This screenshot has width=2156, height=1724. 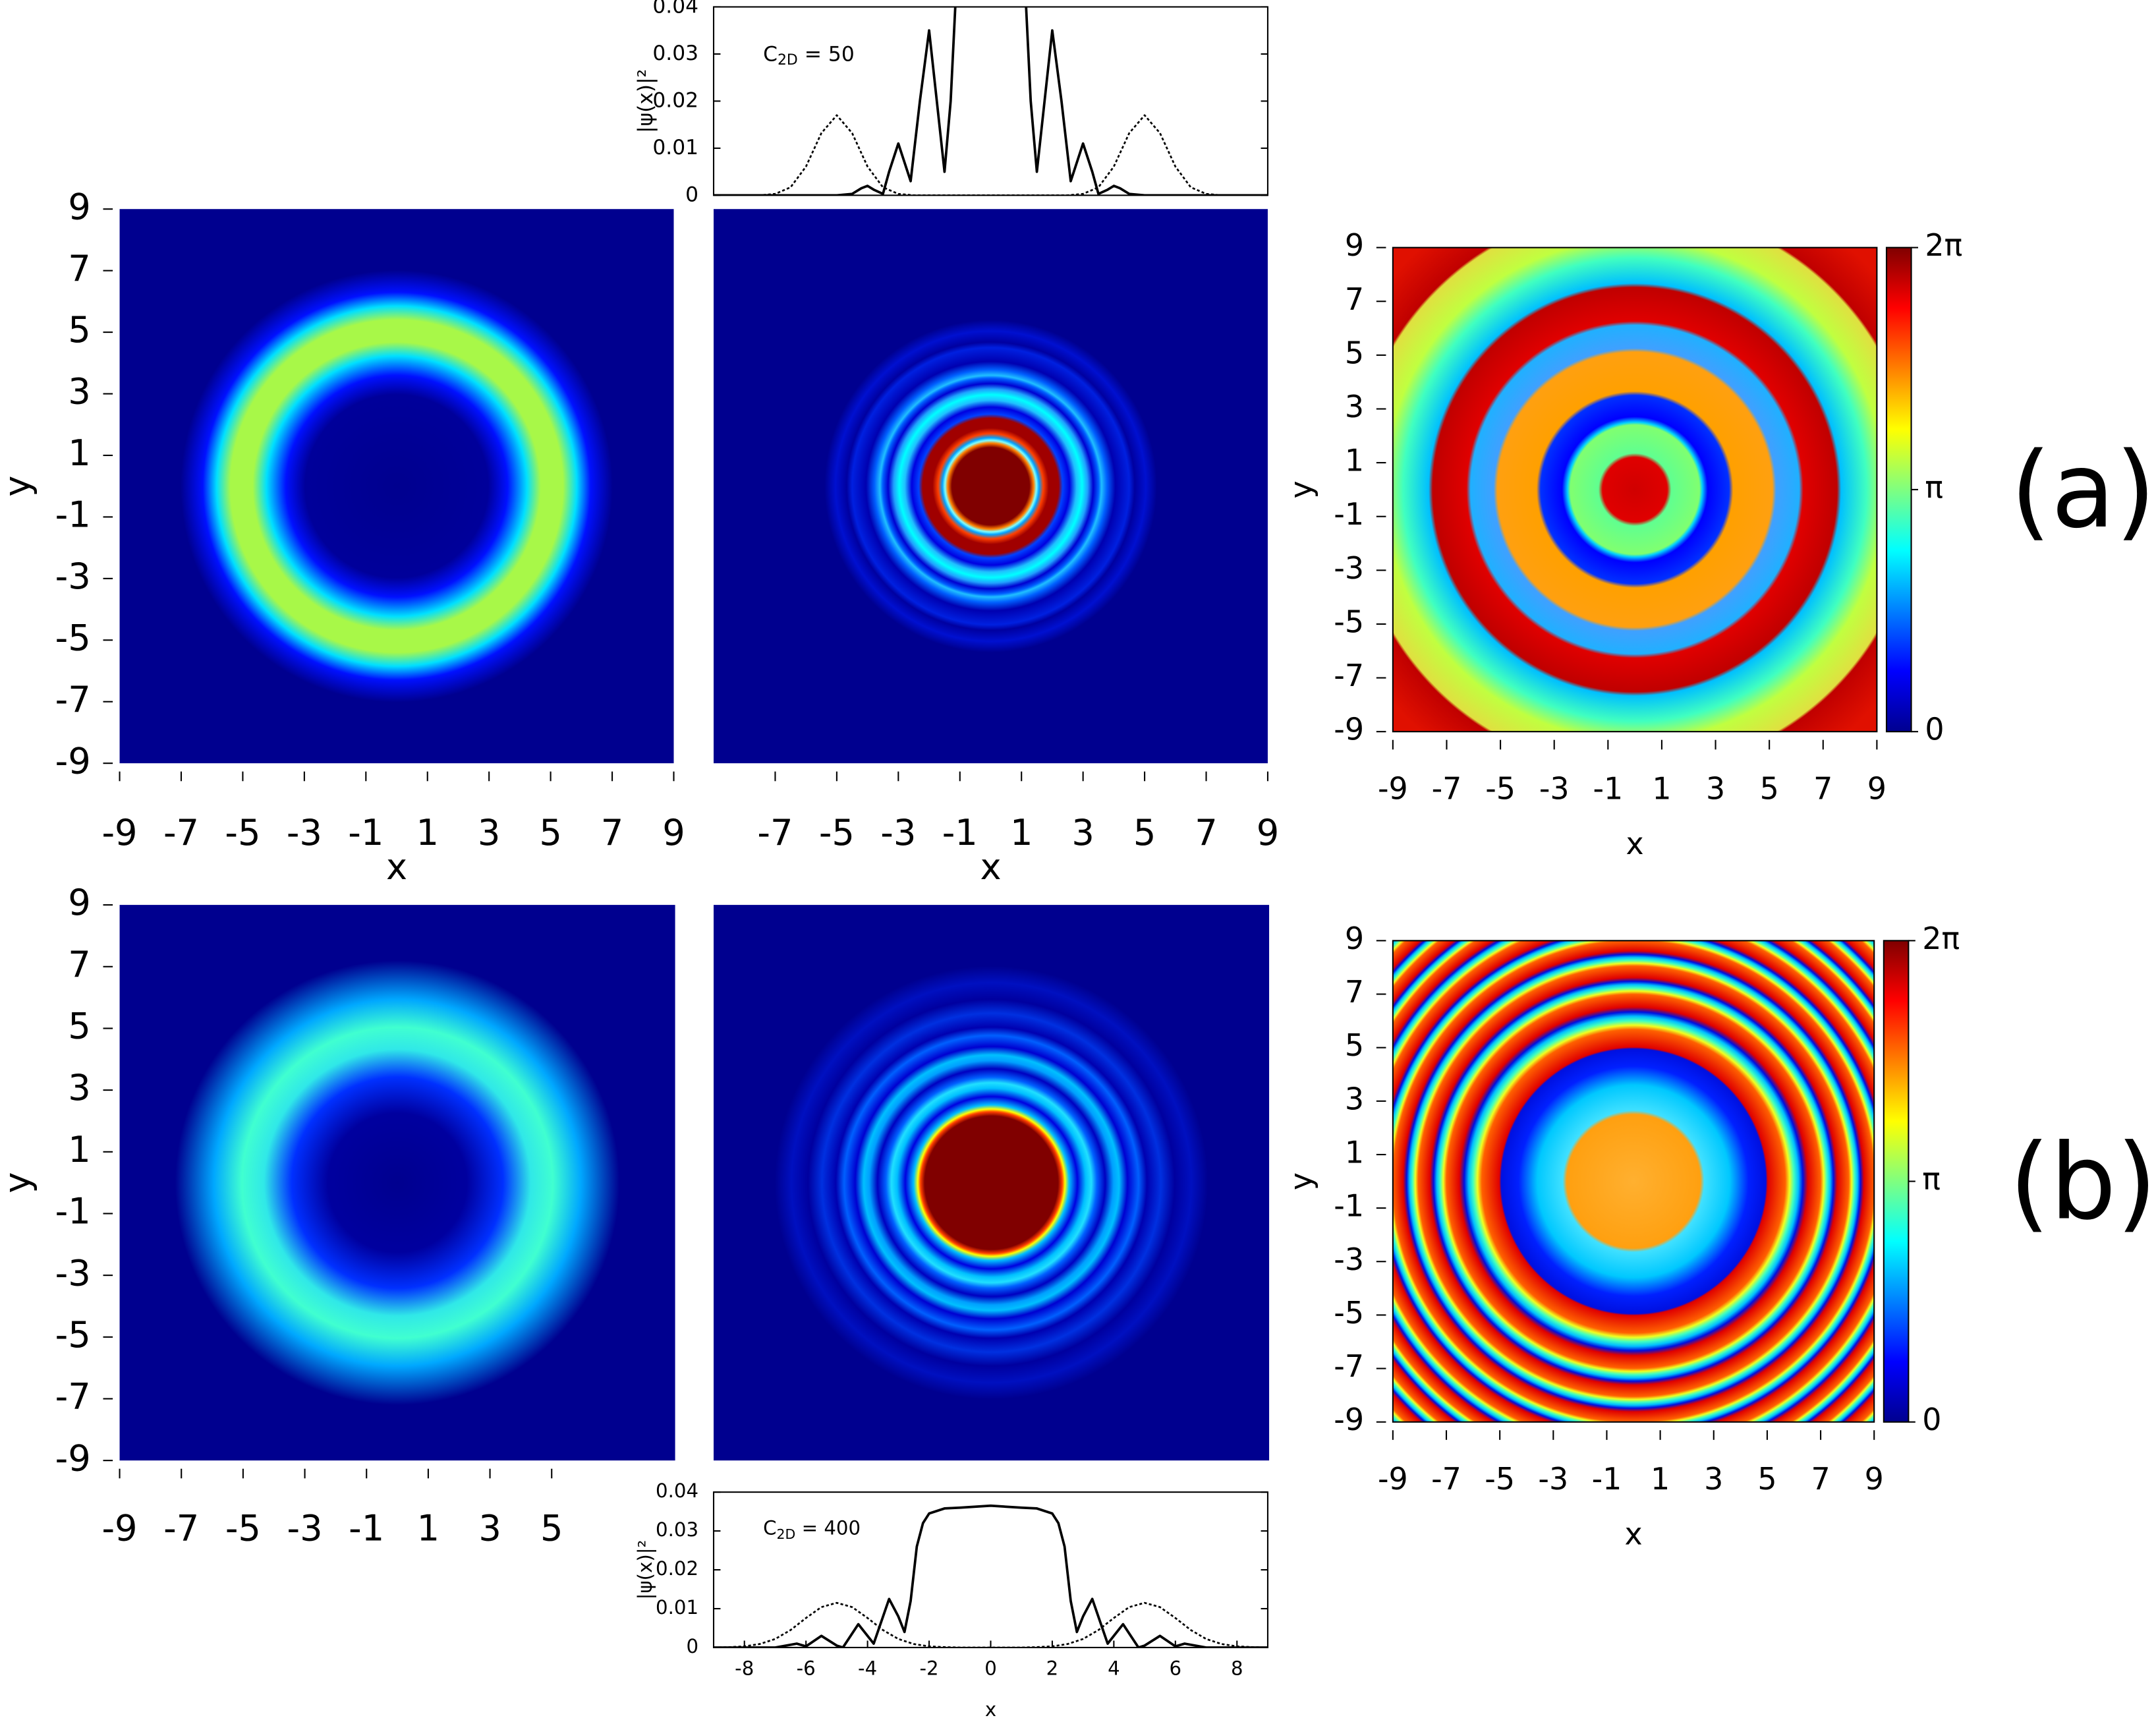 I want to click on y-tick-label: 0.04, so click(x=677, y=1491).